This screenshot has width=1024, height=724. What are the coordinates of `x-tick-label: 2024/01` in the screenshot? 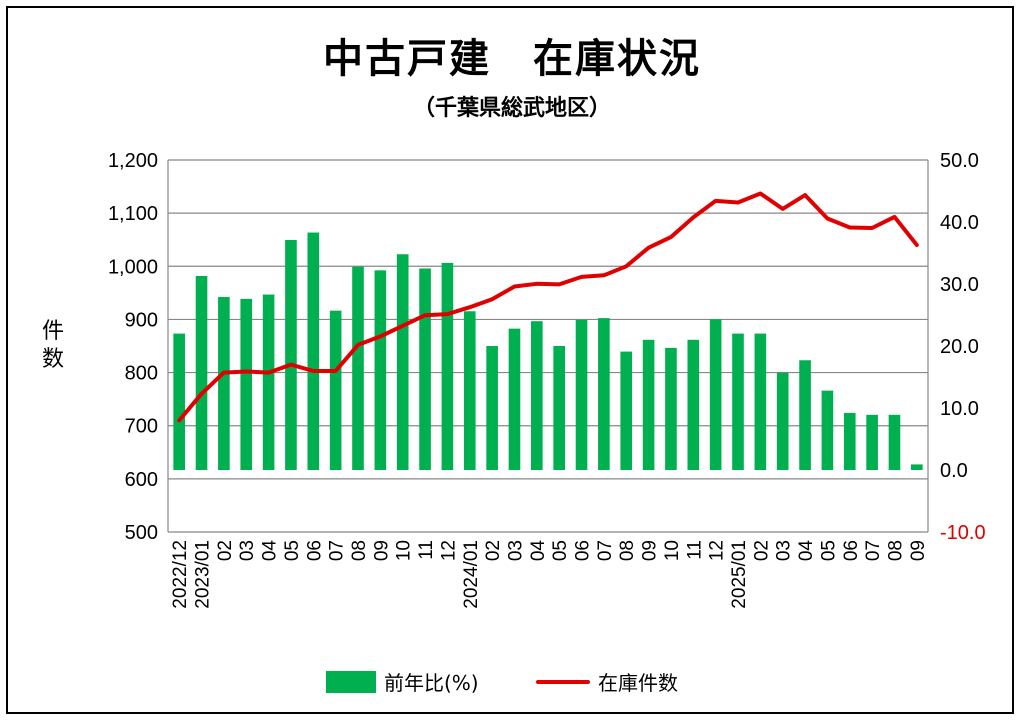 It's located at (471, 574).